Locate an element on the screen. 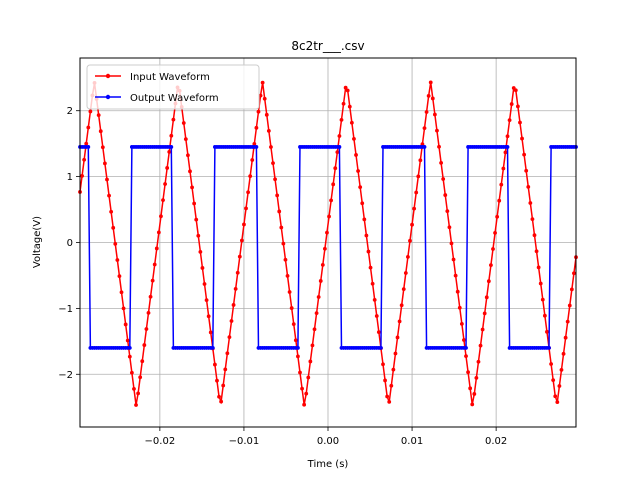 The height and width of the screenshot is (480, 640). y-tick-label: 1 is located at coordinates (70, 177).